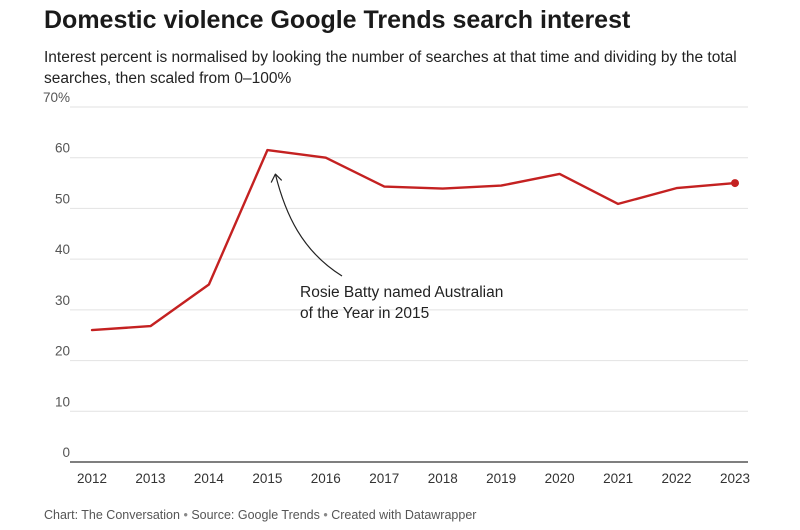 The height and width of the screenshot is (530, 800). I want to click on annotation-arrow, so click(308, 225).